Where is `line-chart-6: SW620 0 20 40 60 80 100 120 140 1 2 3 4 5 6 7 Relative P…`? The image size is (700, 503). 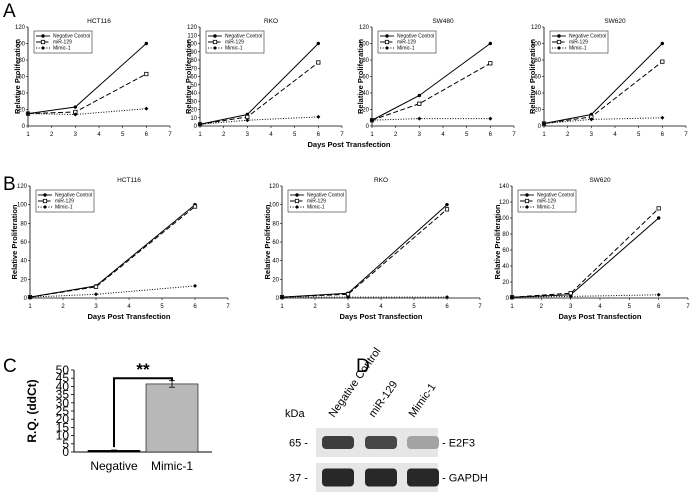
line-chart-6: SW620 0 20 40 60 80 100 120 140 1 2 3 4 5 6 7 Relative P… is located at coordinates (591, 249).